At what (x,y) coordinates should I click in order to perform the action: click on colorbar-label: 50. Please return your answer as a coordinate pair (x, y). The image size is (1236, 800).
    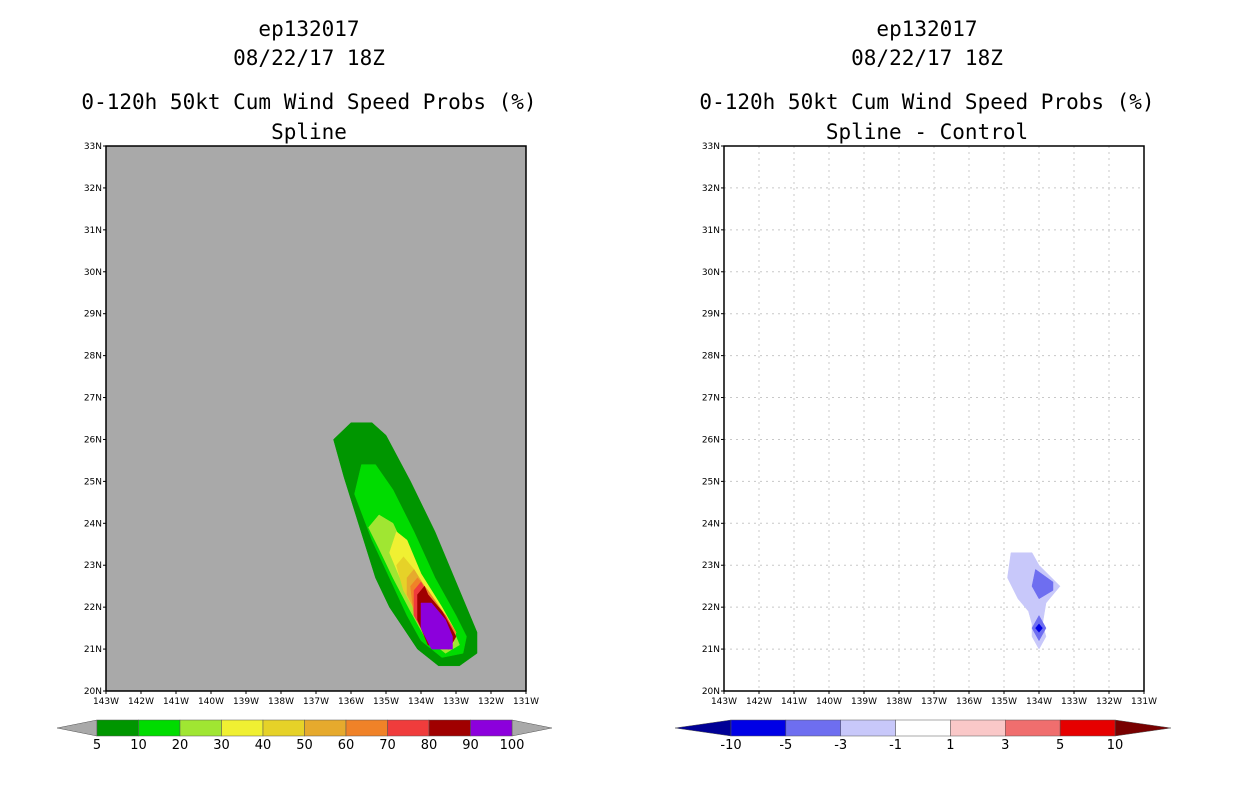
    Looking at the image, I should click on (304, 745).